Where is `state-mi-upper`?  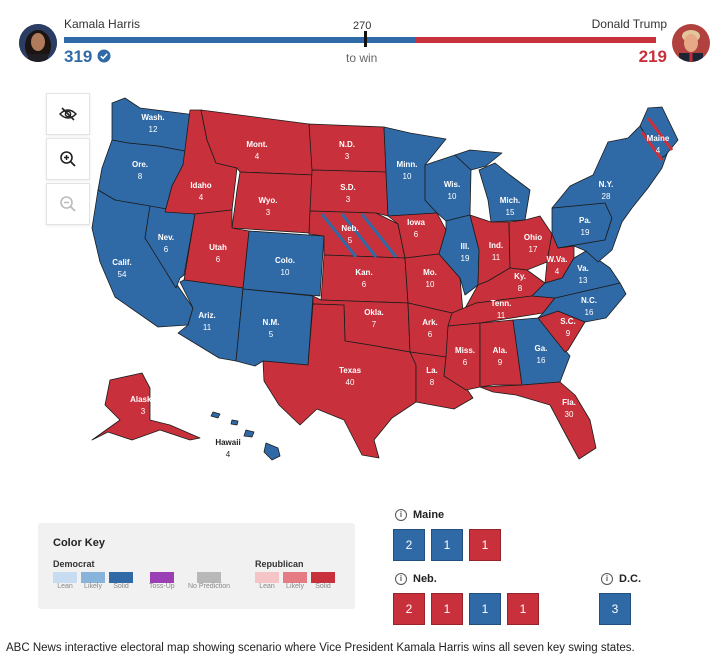
state-mi-upper is located at coordinates (478, 160).